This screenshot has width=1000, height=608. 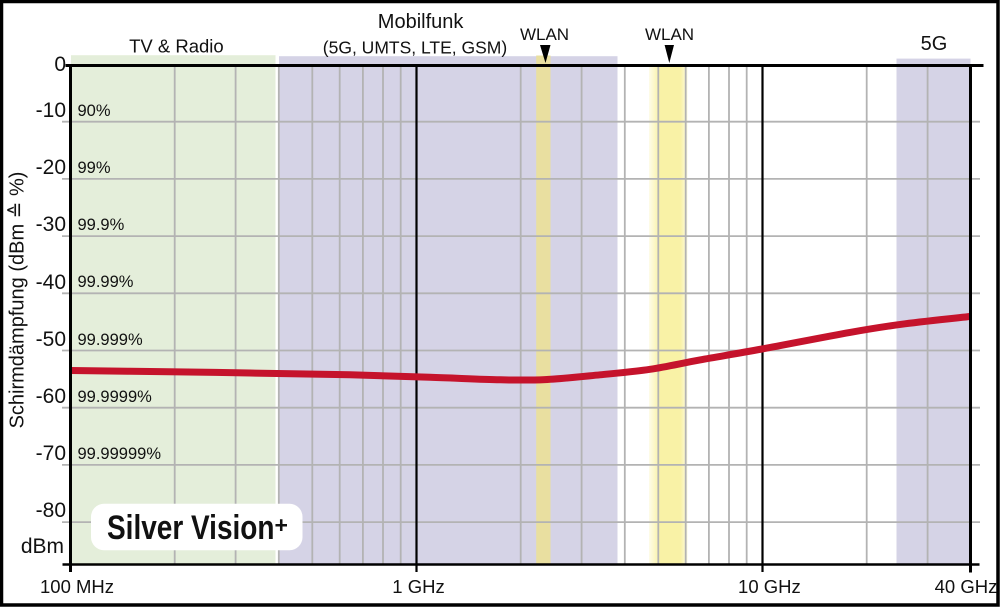 I want to click on svg-text: 99.999%, so click(x=110, y=340).